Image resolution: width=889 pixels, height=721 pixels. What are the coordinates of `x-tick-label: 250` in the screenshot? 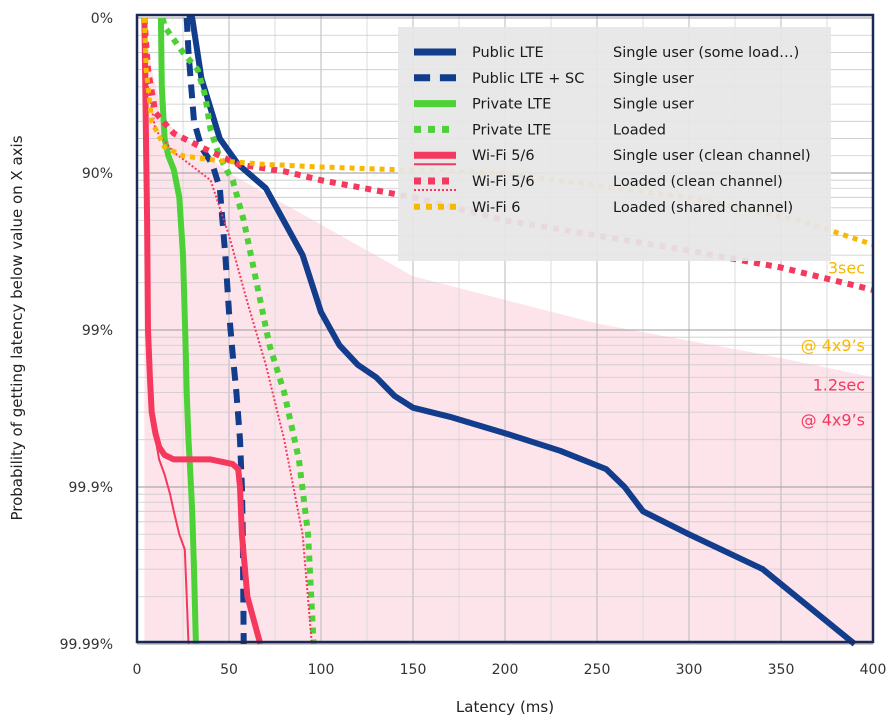 It's located at (597, 670).